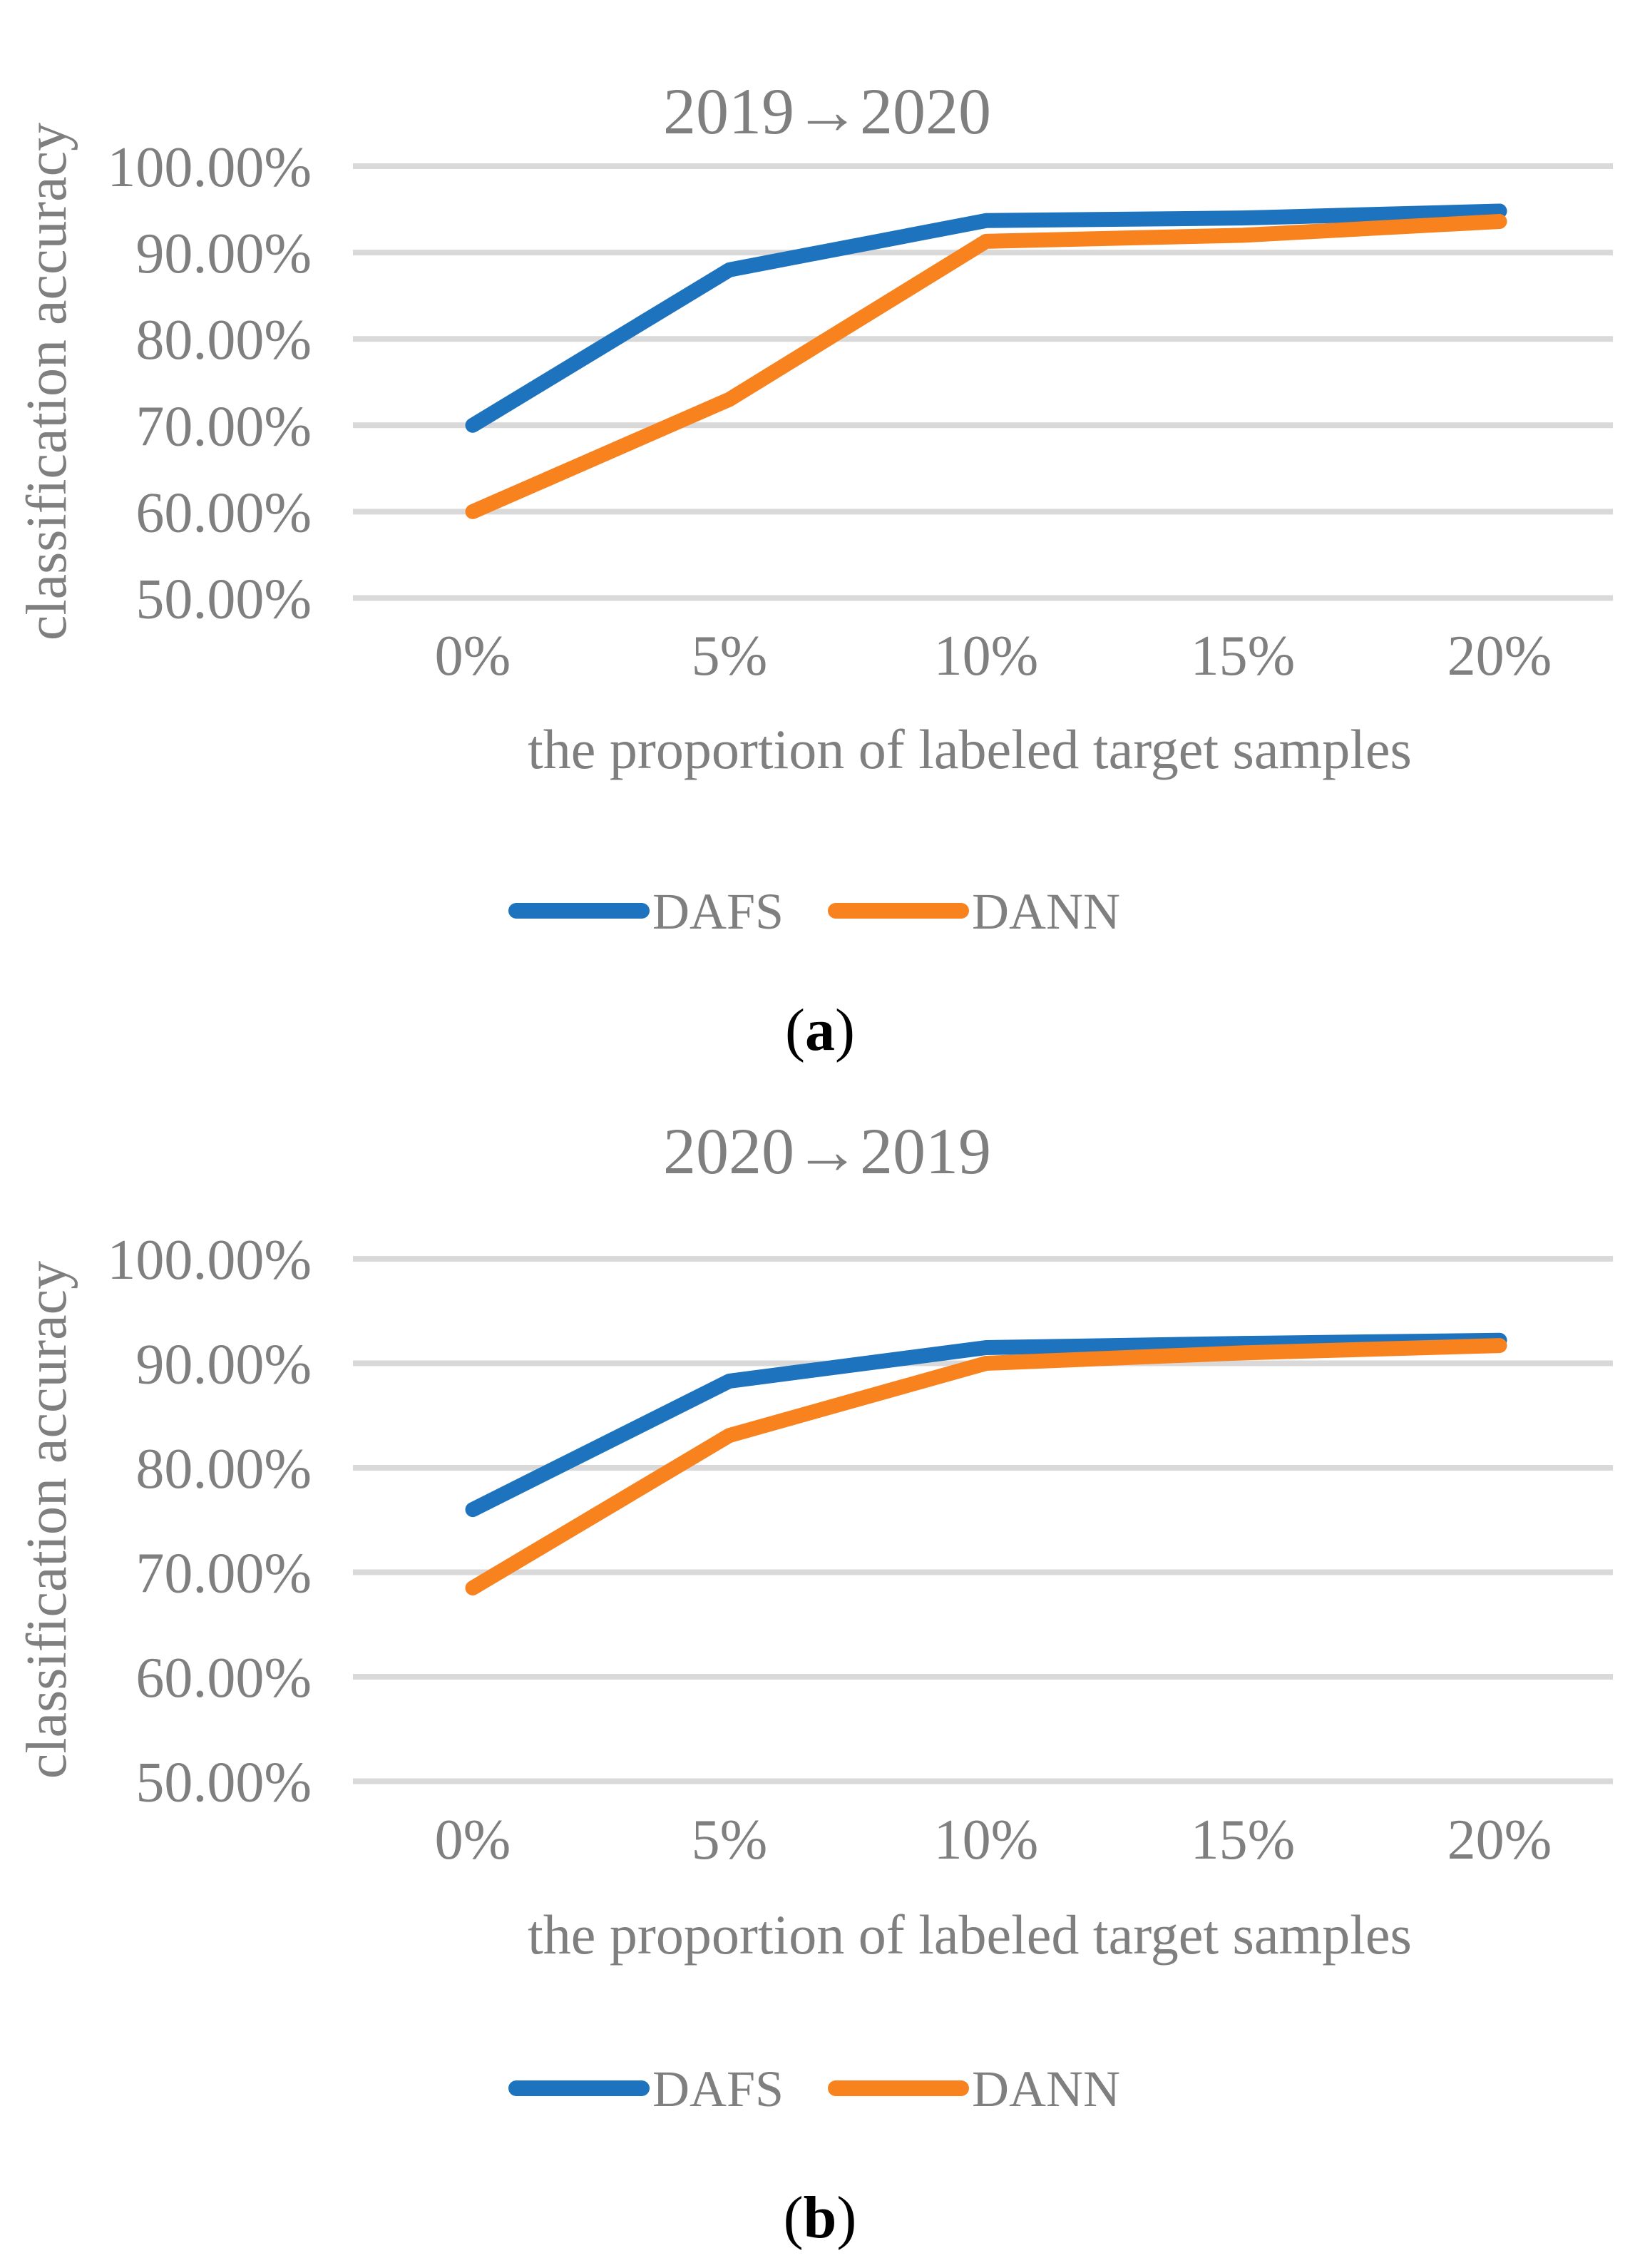 The height and width of the screenshot is (2268, 1640). I want to click on chart-a-x-tick-label: 20%, so click(1499, 656).